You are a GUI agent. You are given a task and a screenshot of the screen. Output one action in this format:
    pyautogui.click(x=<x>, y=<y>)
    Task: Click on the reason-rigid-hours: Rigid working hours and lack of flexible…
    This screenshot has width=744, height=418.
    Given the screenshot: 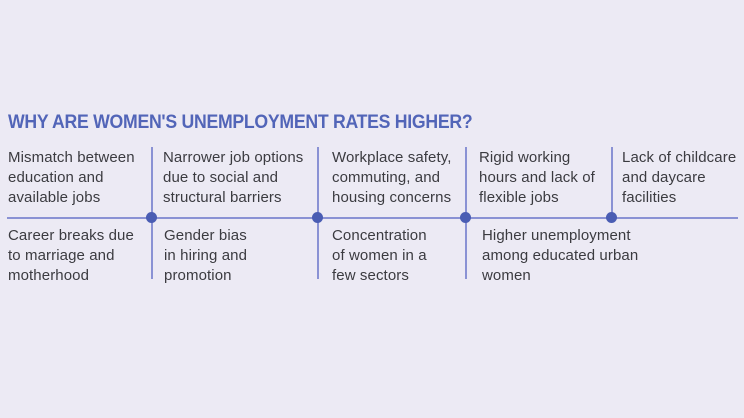 What is the action you would take?
    pyautogui.click(x=537, y=177)
    